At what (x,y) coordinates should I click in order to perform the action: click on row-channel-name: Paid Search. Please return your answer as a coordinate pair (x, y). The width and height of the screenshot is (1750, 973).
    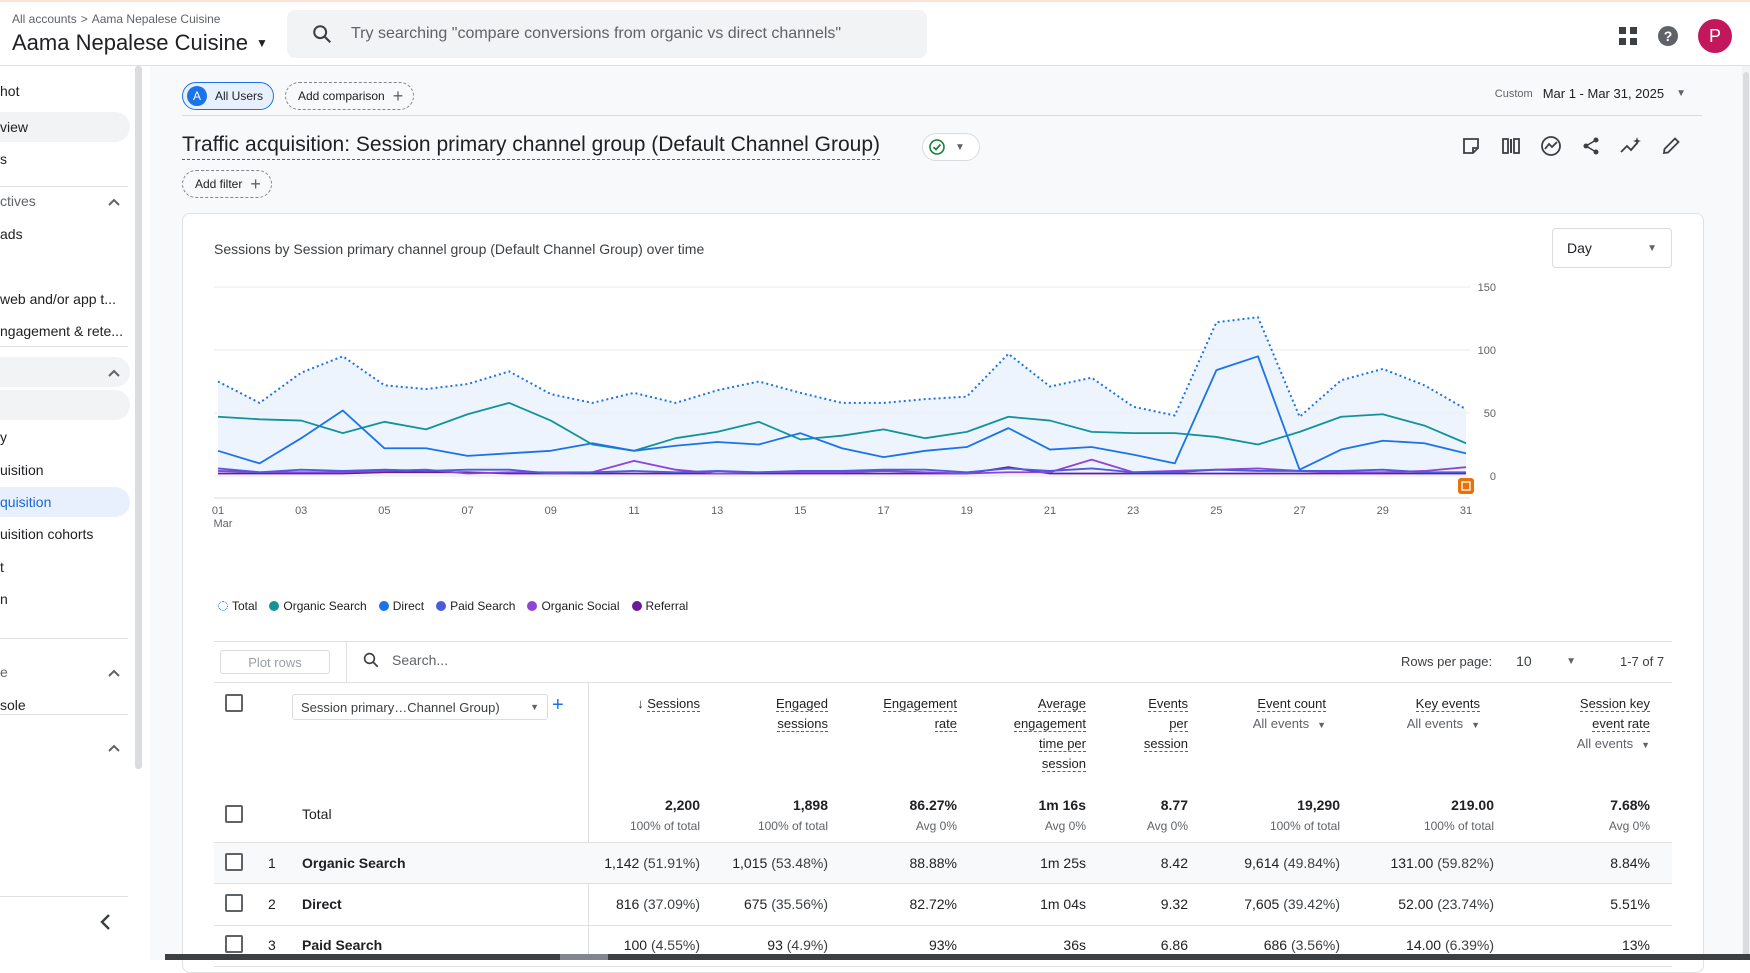
    Looking at the image, I should click on (342, 945).